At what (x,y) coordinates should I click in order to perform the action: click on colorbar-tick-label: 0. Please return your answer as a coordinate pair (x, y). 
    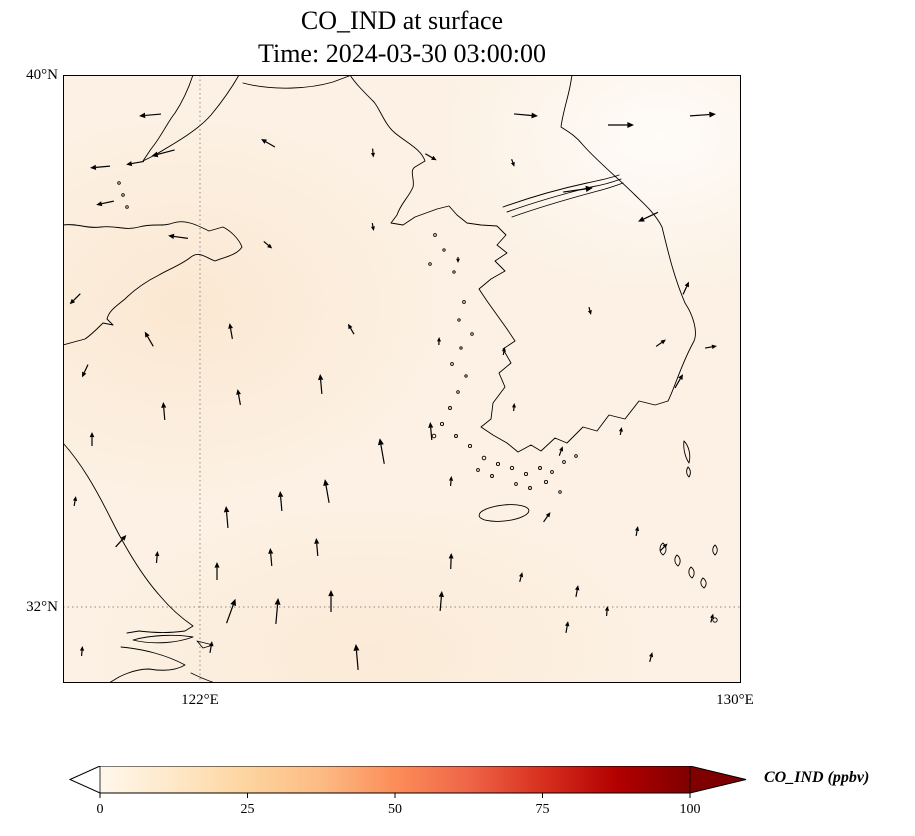
    Looking at the image, I should click on (100, 809).